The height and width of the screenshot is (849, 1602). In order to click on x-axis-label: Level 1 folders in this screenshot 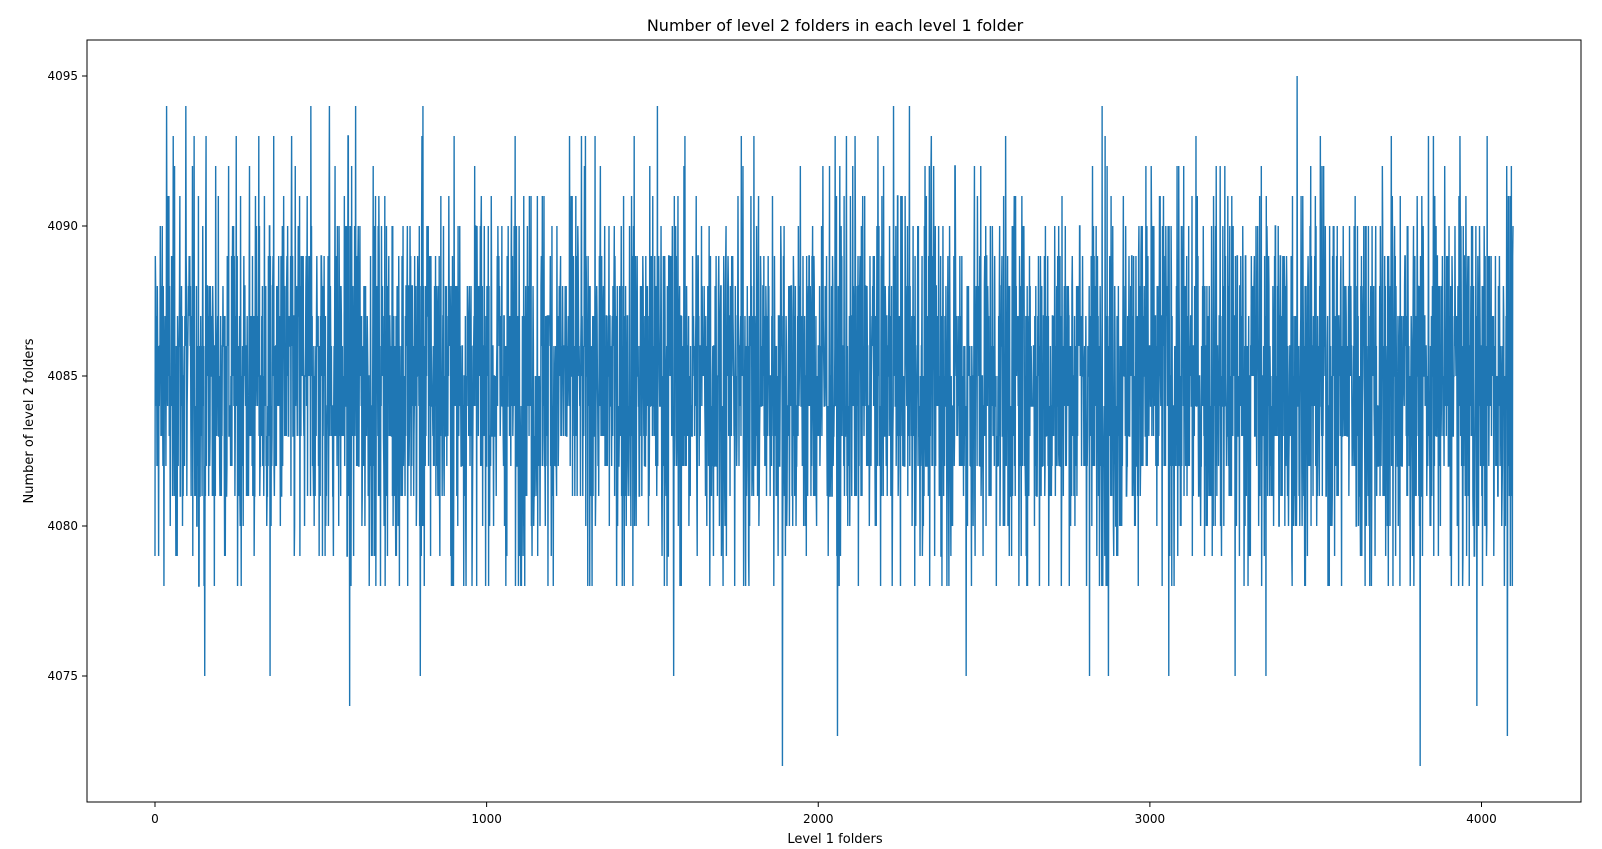, I will do `click(835, 839)`.